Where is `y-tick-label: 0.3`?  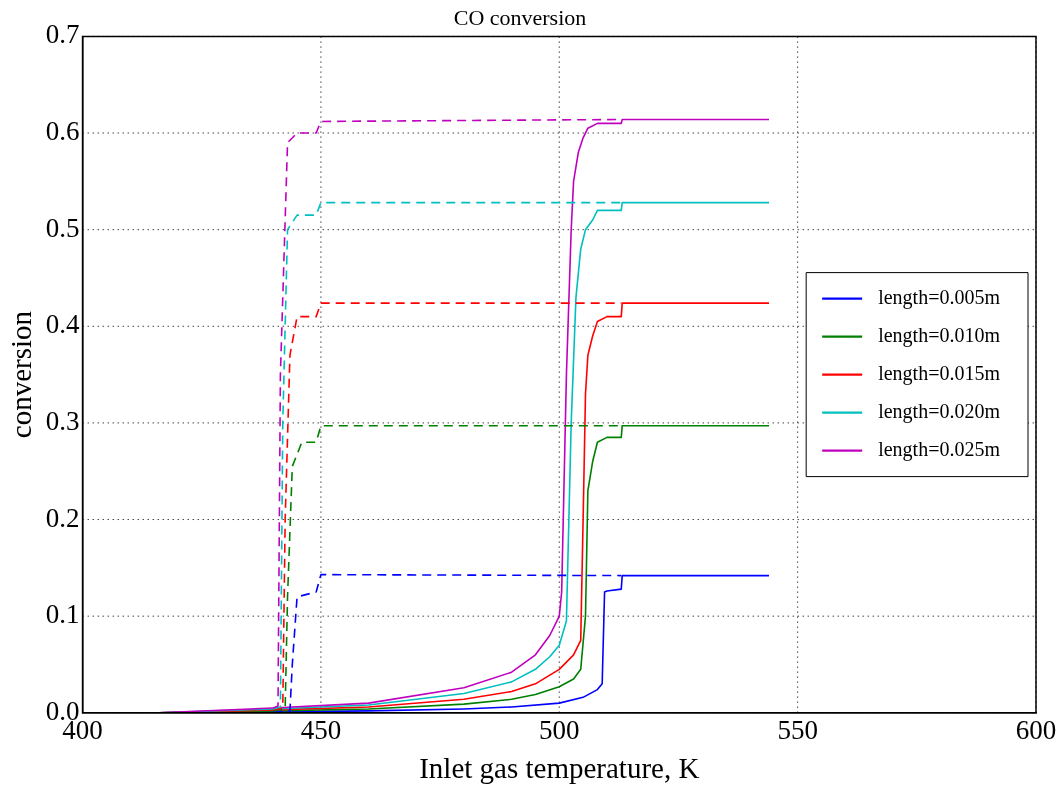 y-tick-label: 0.3 is located at coordinates (62, 421).